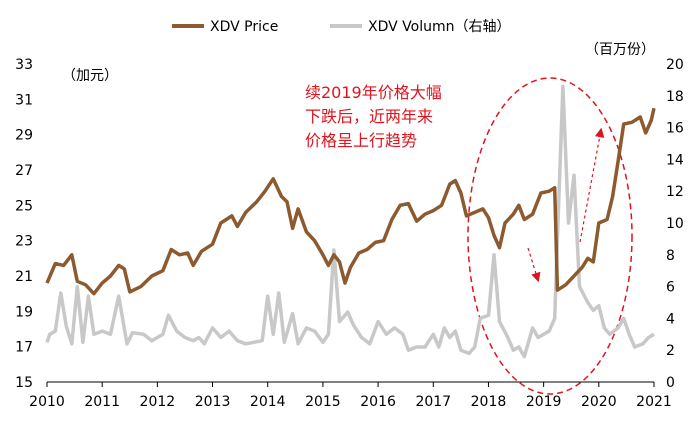 This screenshot has width=700, height=429. Describe the element at coordinates (24, 65) in the screenshot. I see `y-tick-label: 33` at that location.